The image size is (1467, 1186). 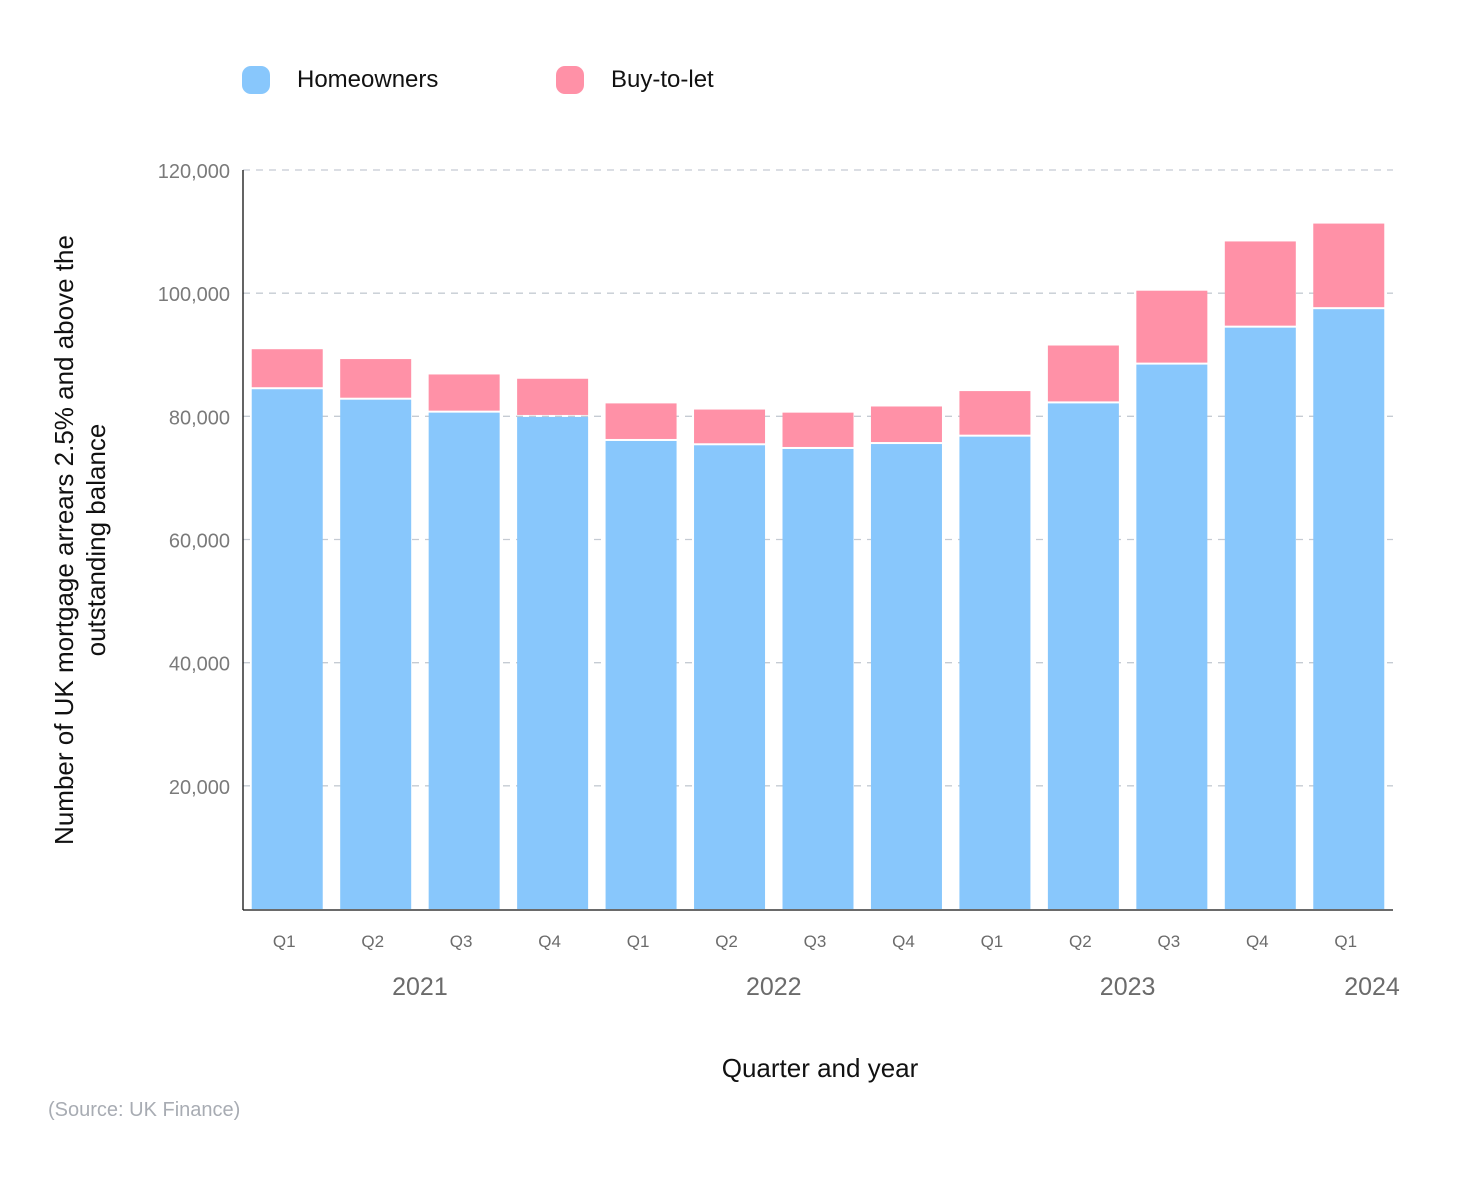 I want to click on legend-homeowners: Homeowners, so click(x=340, y=80).